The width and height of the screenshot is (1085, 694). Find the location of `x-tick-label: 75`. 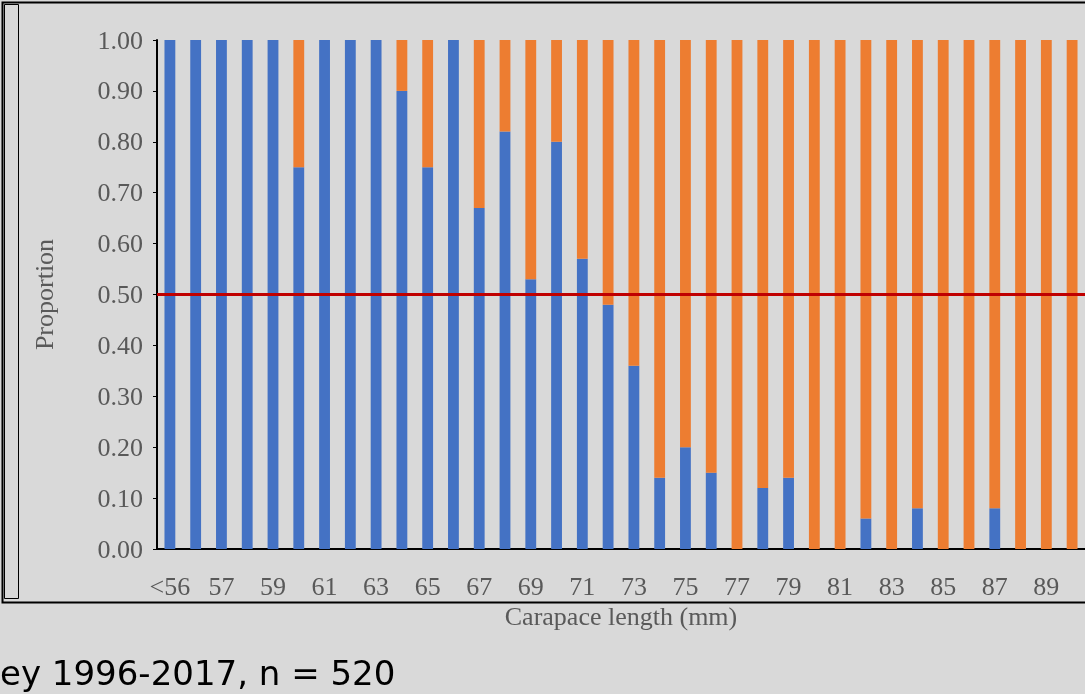

x-tick-label: 75 is located at coordinates (685, 586).